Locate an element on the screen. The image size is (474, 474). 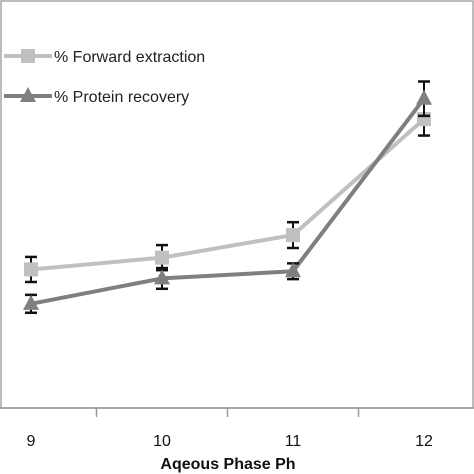
legend-item-forward-extraction: % Forward extraction is located at coordinates (104, 57).